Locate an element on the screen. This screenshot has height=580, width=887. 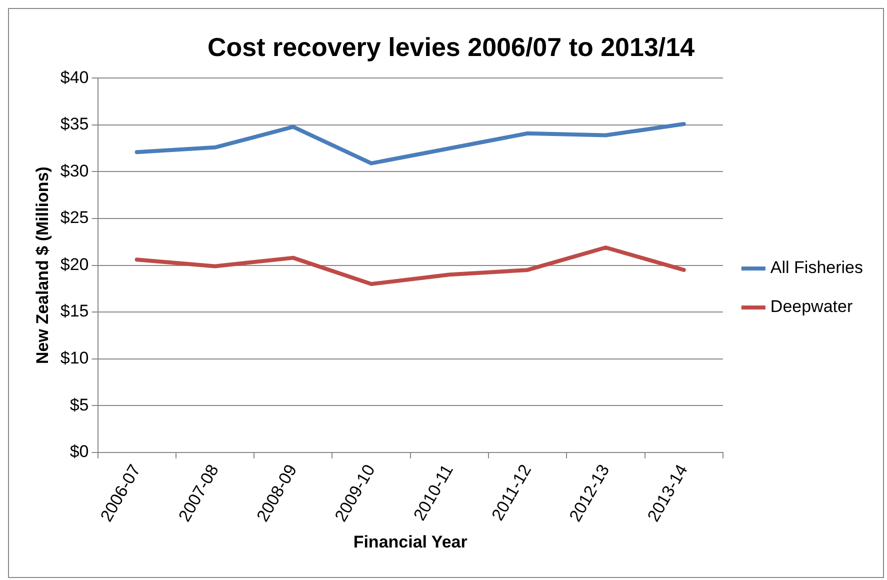
y-tick-label: $20 is located at coordinates (74, 264).